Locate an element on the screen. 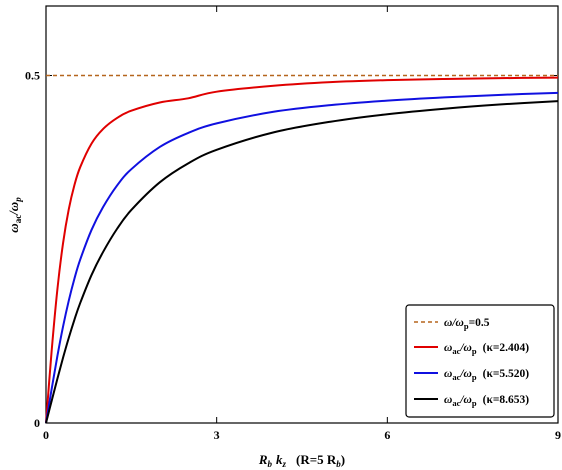 The width and height of the screenshot is (562, 470). legend-label-2: ωac/ωp (κ=5.520) is located at coordinates (486, 375).